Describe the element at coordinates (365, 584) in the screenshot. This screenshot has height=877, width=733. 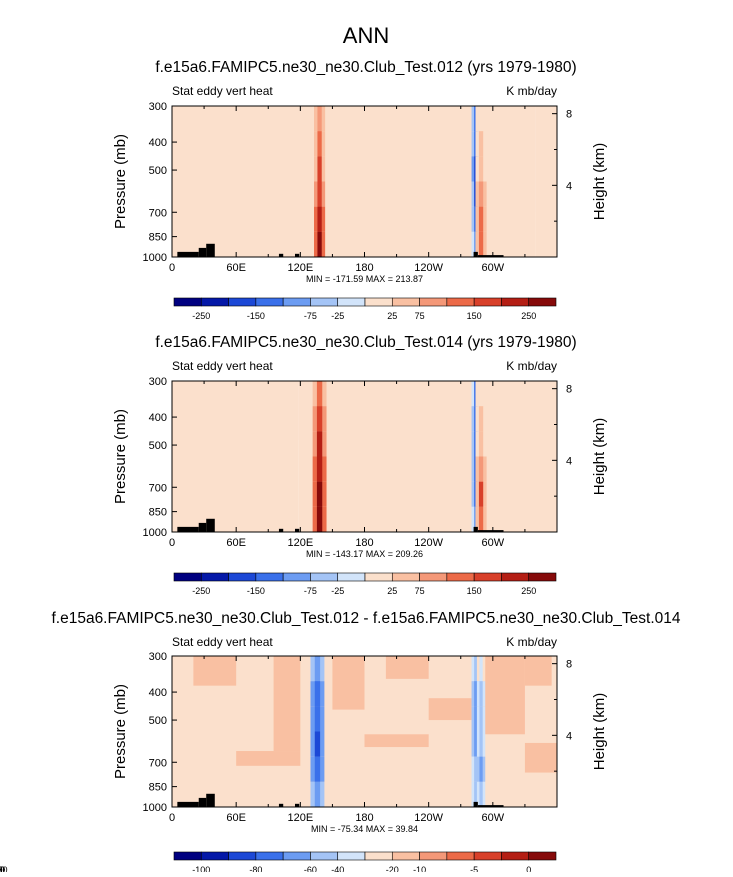
I see `colorbar: -250 -150 -75 -25 25 75 150 250` at that location.